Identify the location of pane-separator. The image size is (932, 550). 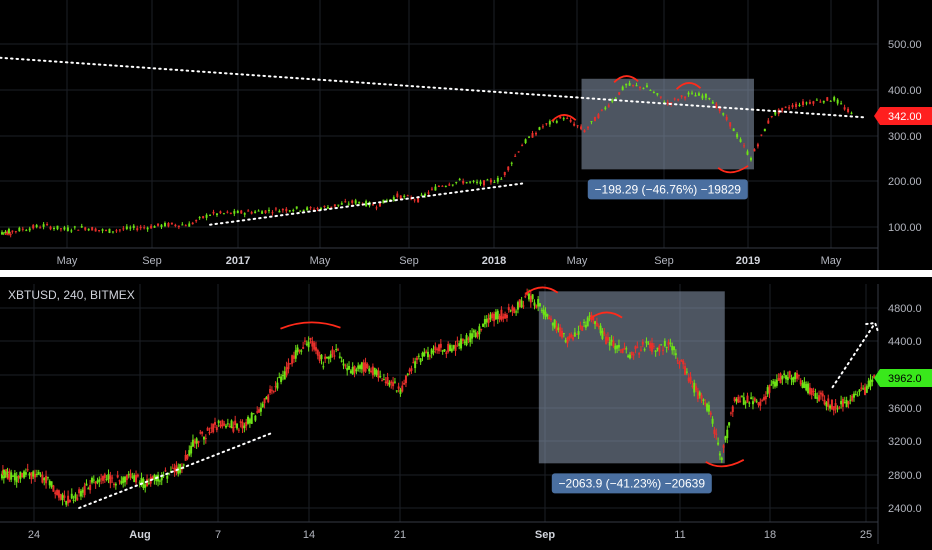
(466, 273).